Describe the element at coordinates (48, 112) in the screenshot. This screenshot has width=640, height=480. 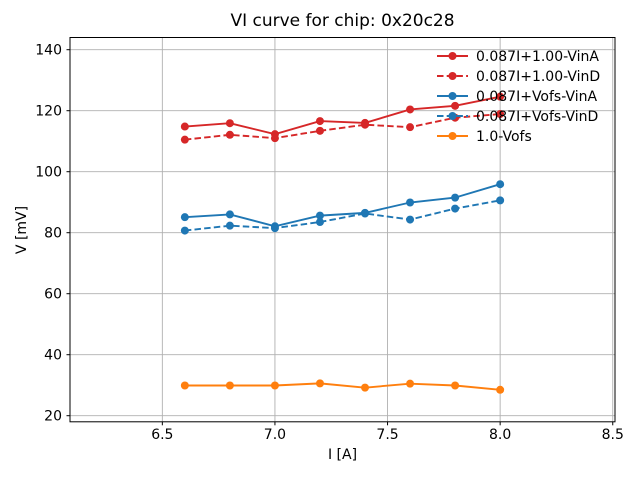
I see `y-tick-label: 120` at that location.